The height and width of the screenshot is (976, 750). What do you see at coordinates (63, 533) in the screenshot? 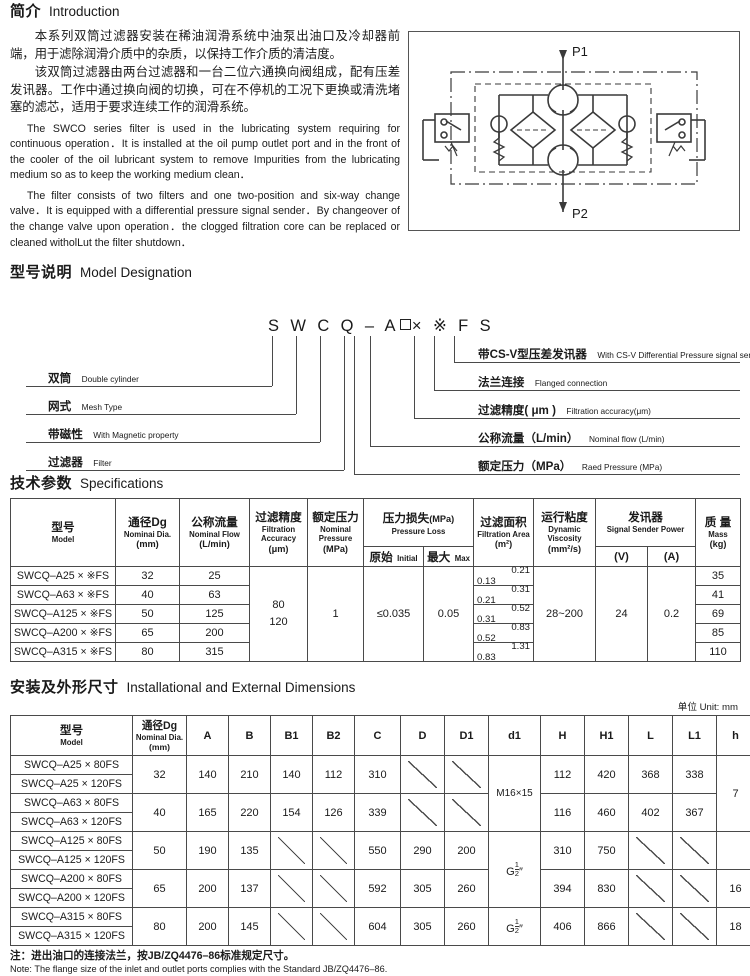
I see `specs-col-model: 型号 Model` at bounding box center [63, 533].